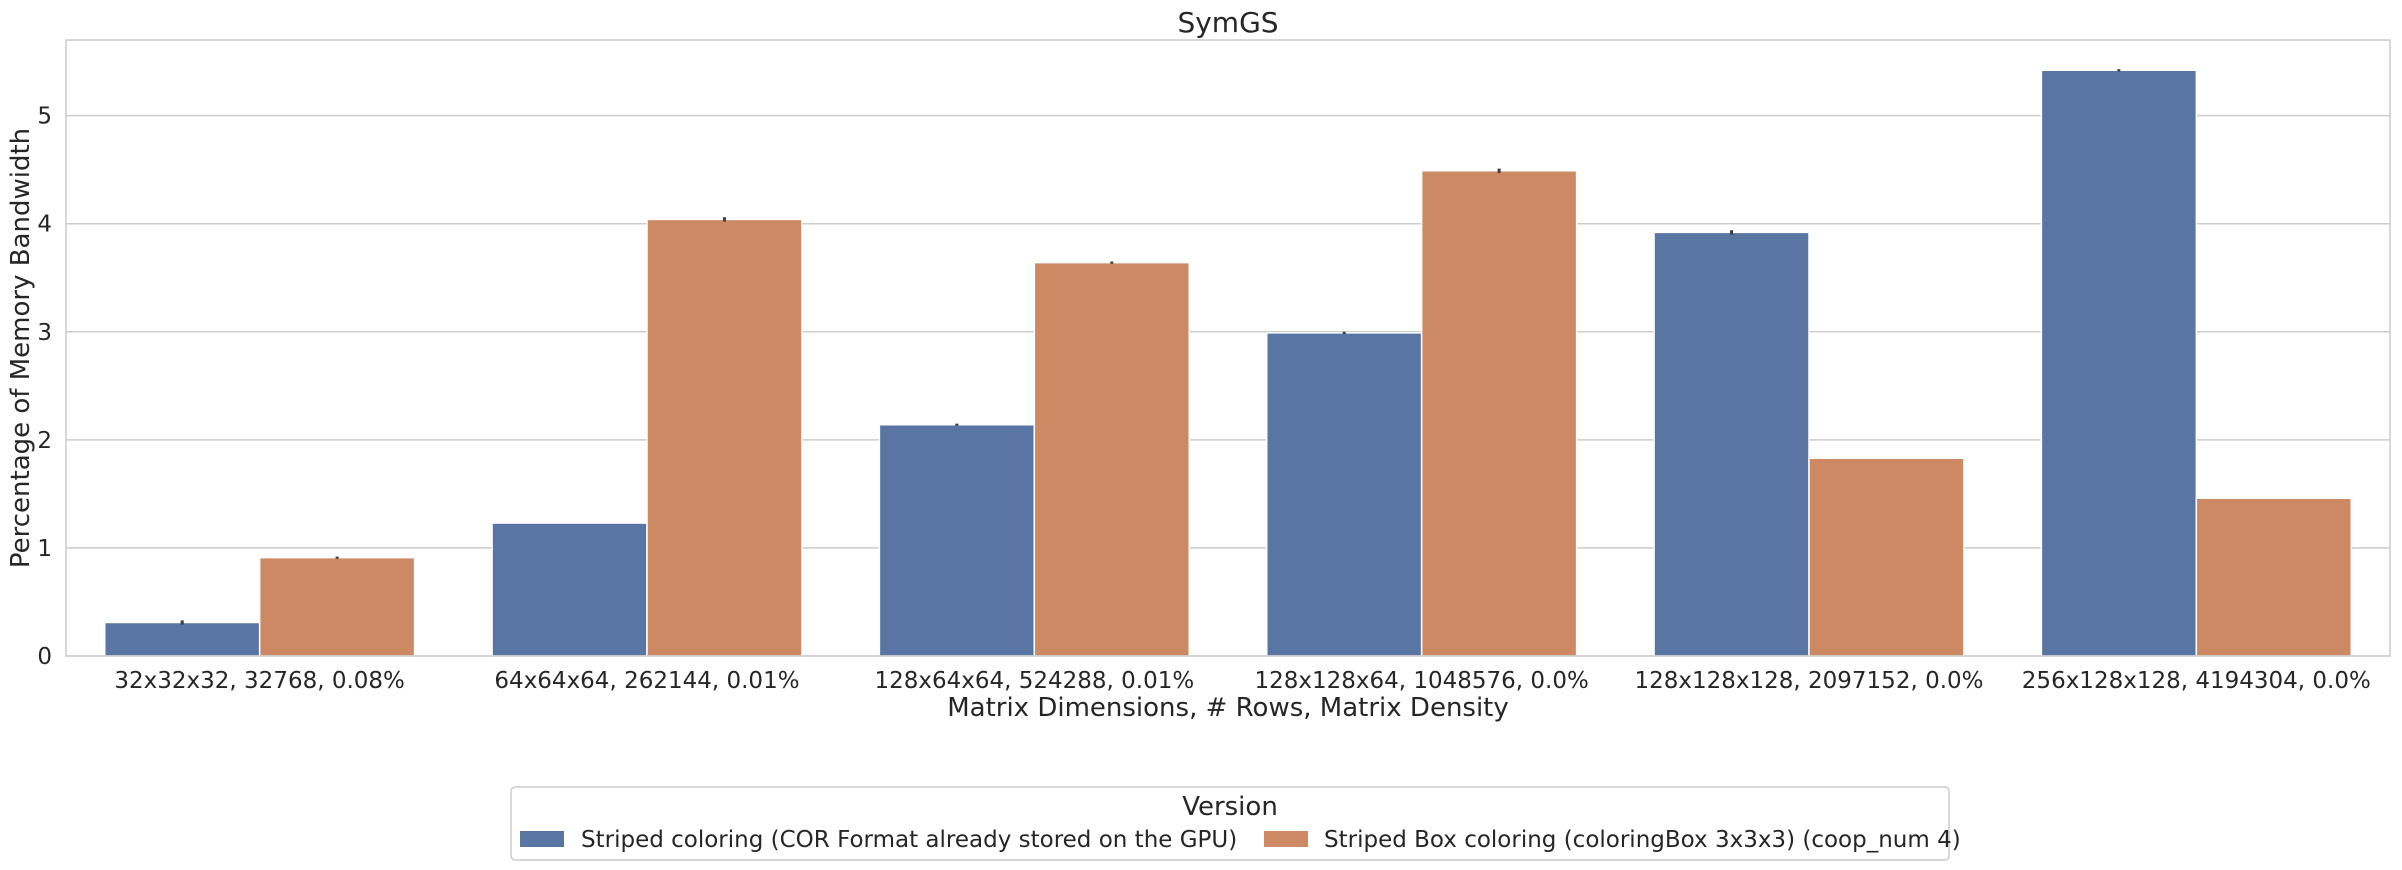 Image resolution: width=2402 pixels, height=870 pixels. I want to click on y-tick-label-0: 0, so click(44, 657).